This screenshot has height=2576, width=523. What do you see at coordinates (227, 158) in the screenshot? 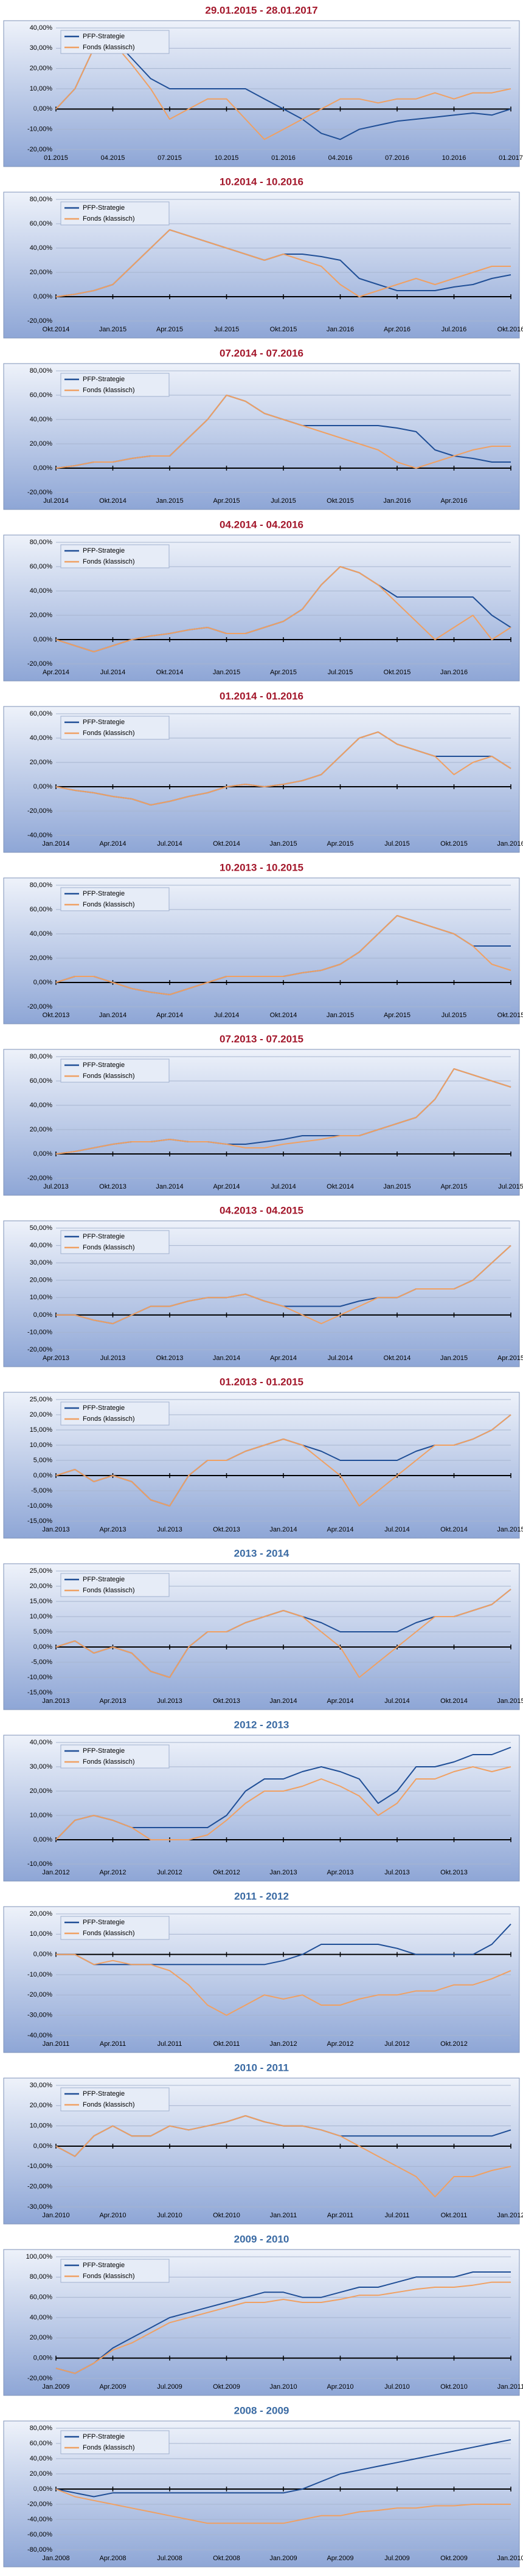
I see `x-tick-label: 10.2015` at bounding box center [227, 158].